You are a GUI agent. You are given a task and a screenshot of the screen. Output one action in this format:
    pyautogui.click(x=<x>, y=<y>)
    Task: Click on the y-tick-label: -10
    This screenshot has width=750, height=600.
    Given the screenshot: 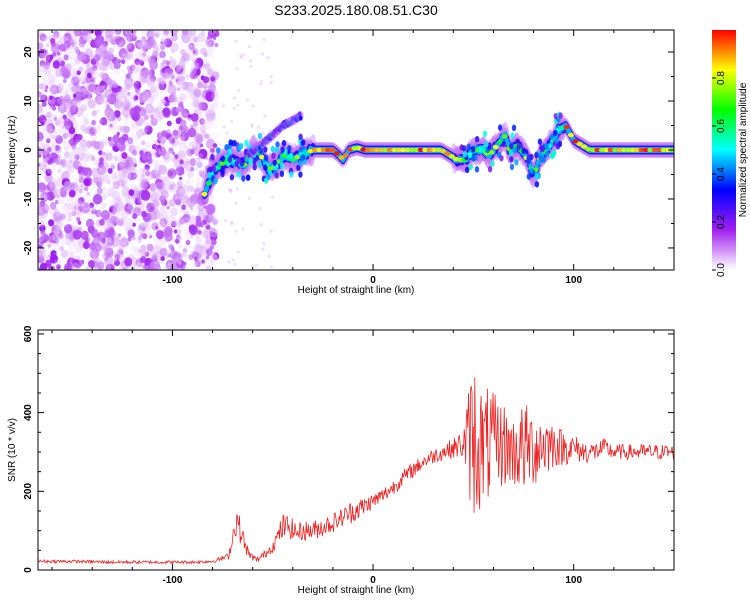 What is the action you would take?
    pyautogui.click(x=28, y=198)
    